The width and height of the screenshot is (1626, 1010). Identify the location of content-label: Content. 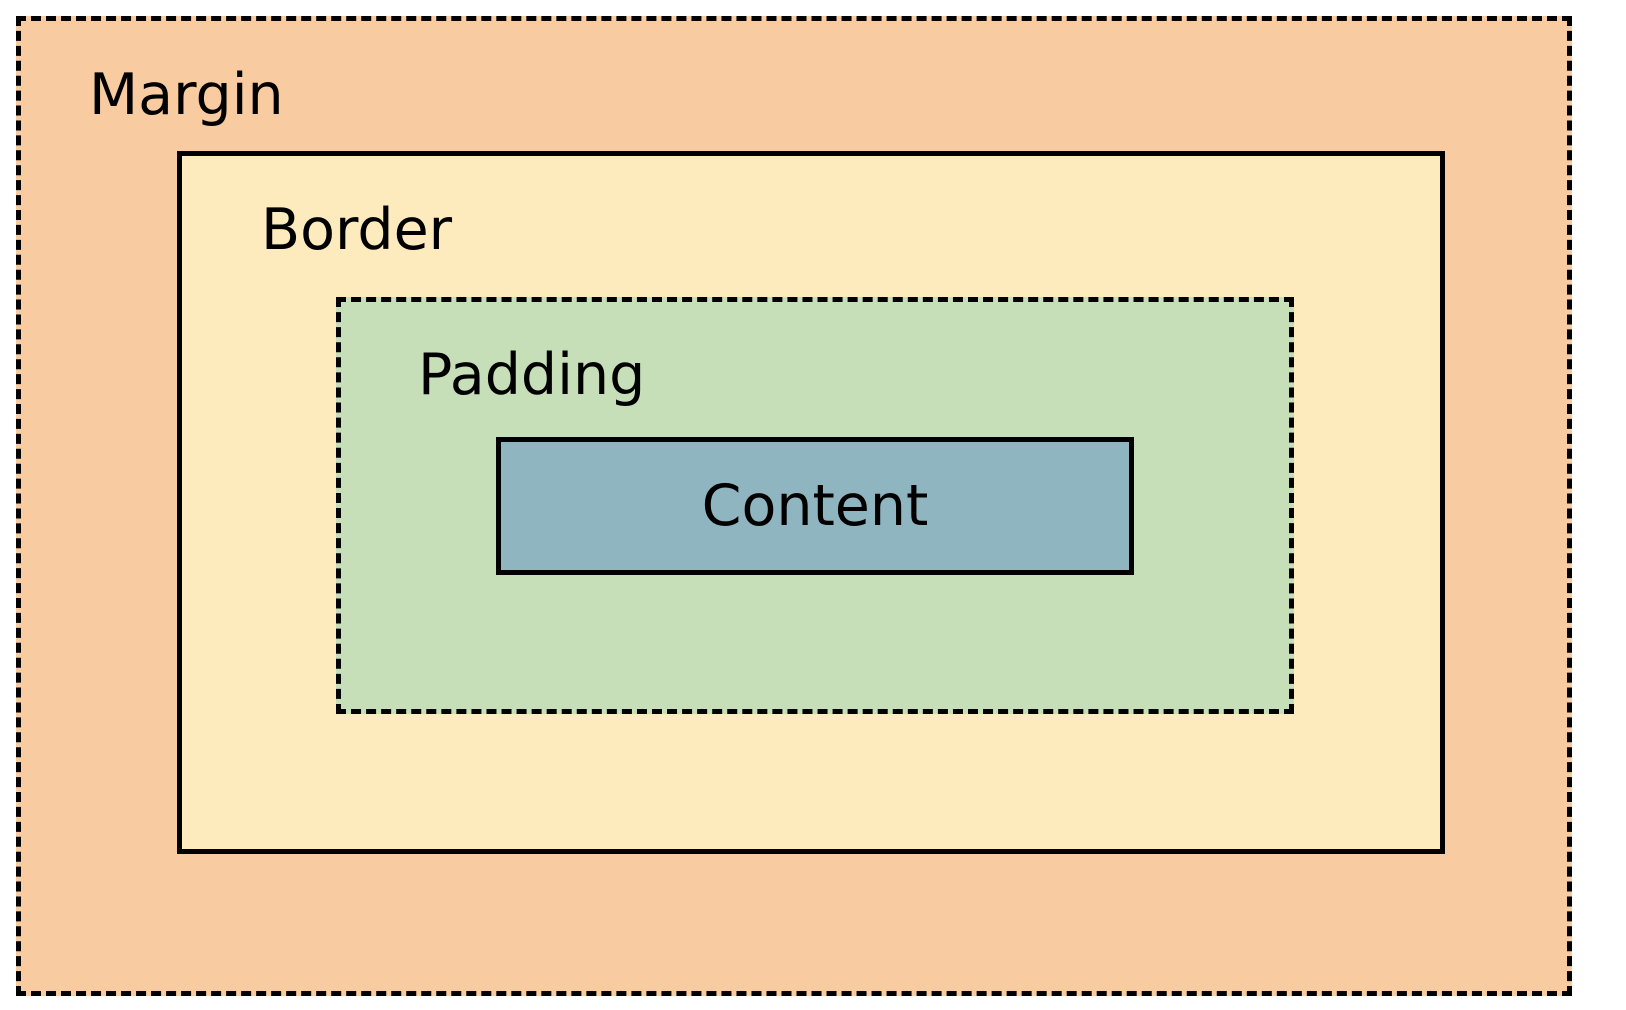
(815, 505).